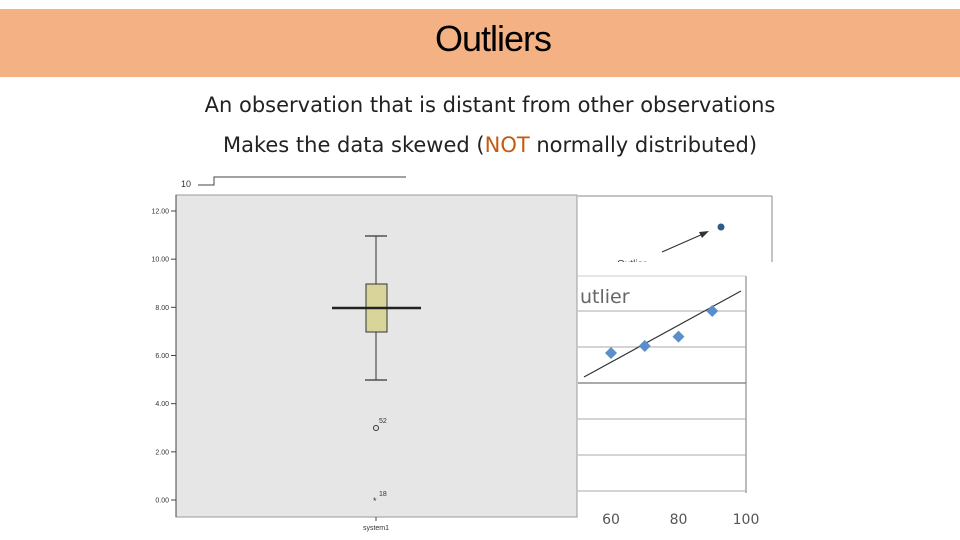 Image resolution: width=960 pixels, height=540 pixels. What do you see at coordinates (160, 212) in the screenshot?
I see `boxplot-y-tick-label: 12.00` at bounding box center [160, 212].